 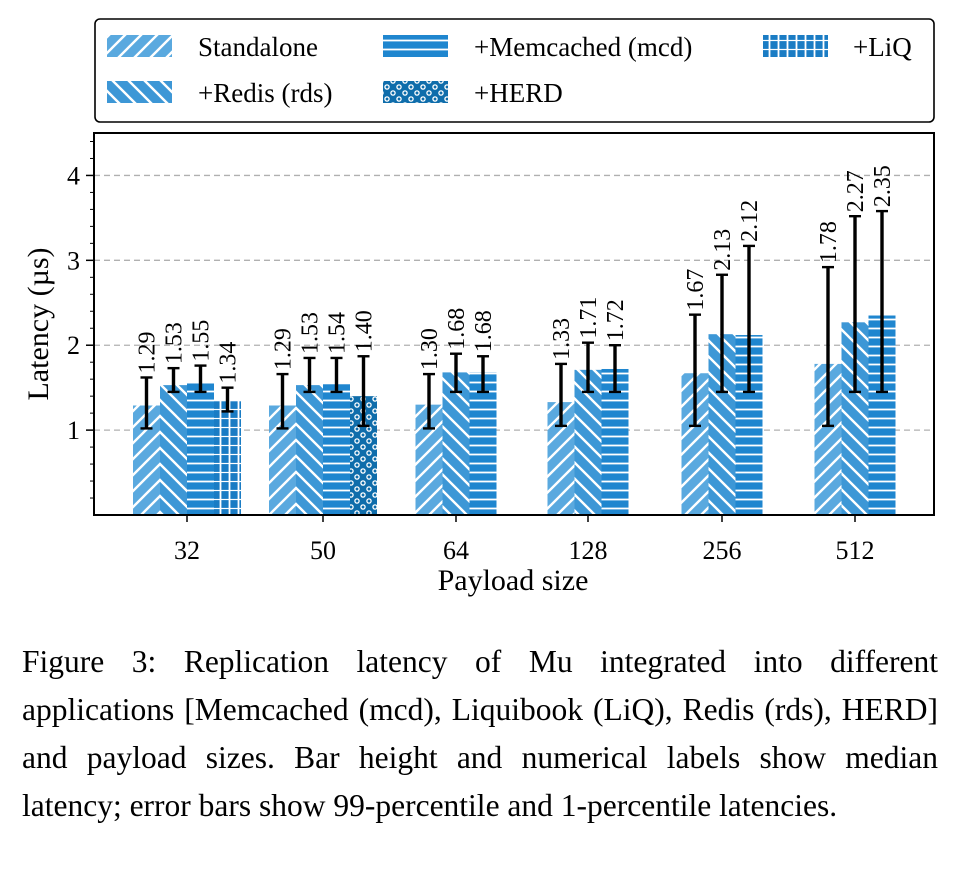 I want to click on value-label: 2.12, so click(x=750, y=221).